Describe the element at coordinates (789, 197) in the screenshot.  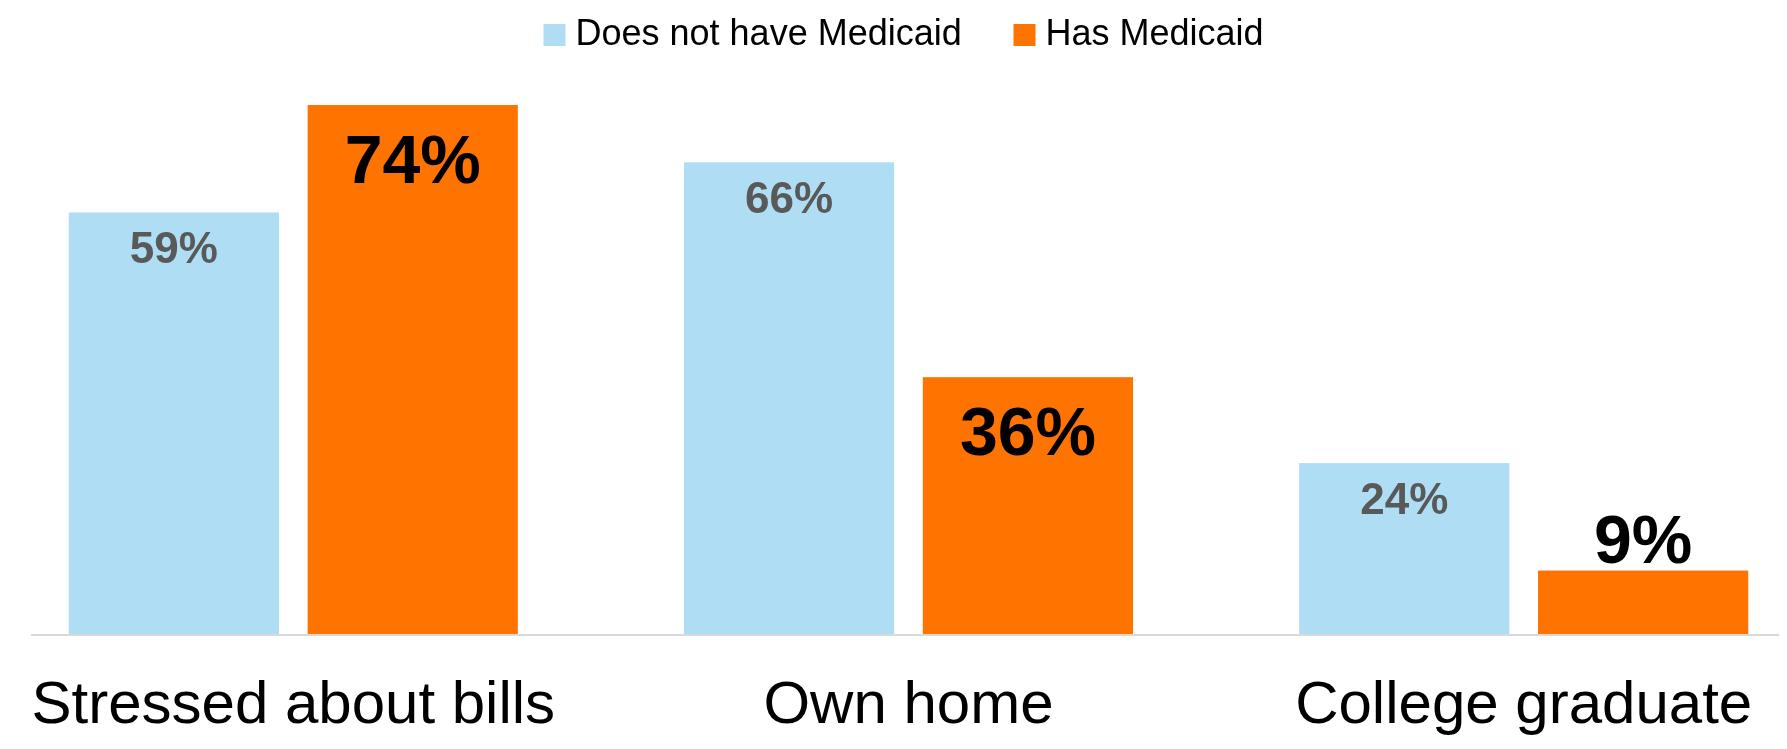
I see `data-label: 66%` at that location.